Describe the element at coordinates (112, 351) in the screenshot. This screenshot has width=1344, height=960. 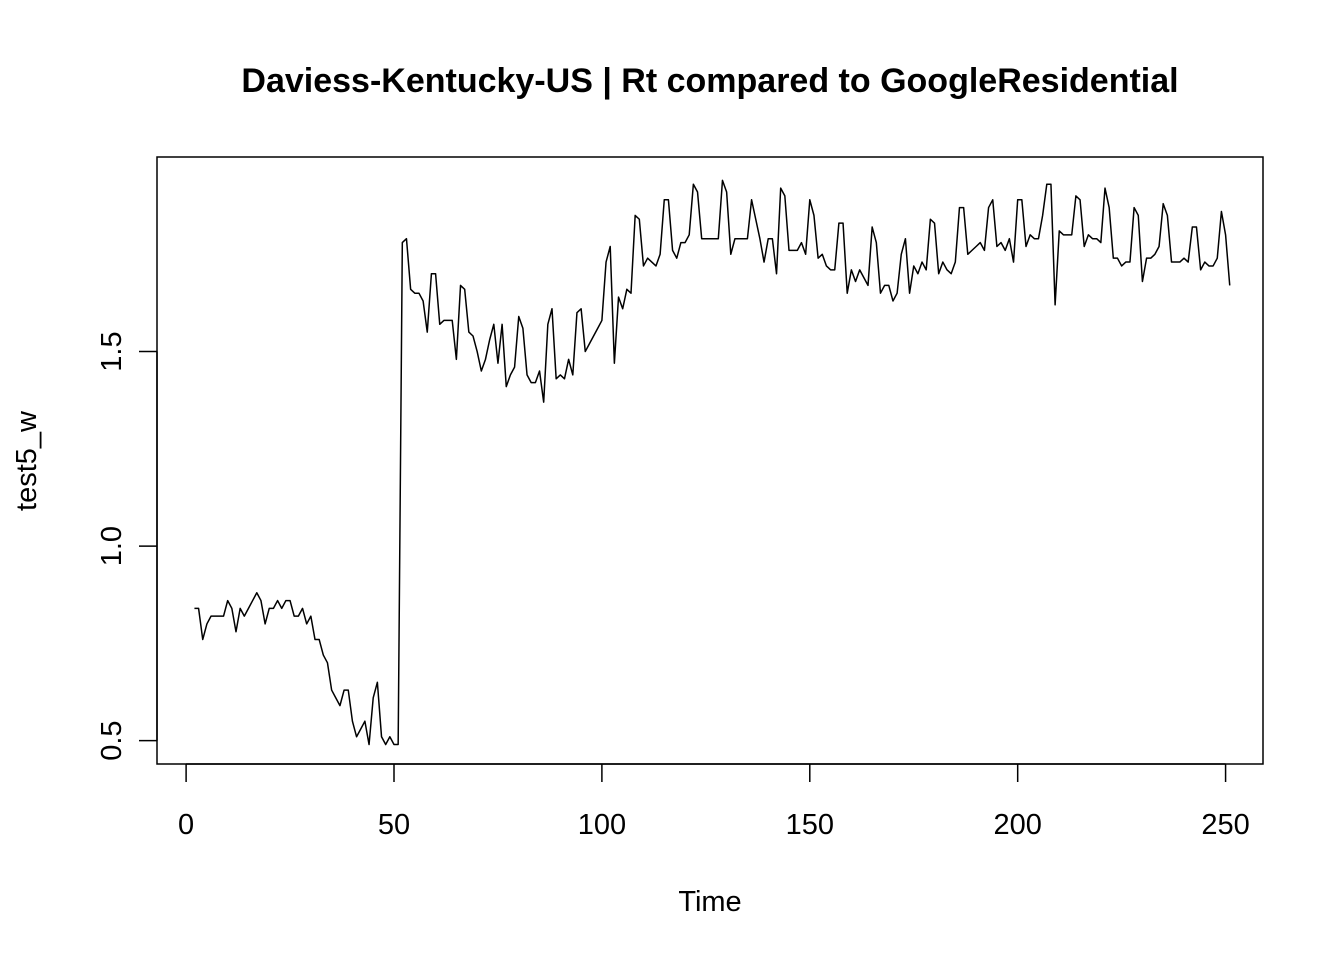
I see `y-tick-label: 1.5` at that location.